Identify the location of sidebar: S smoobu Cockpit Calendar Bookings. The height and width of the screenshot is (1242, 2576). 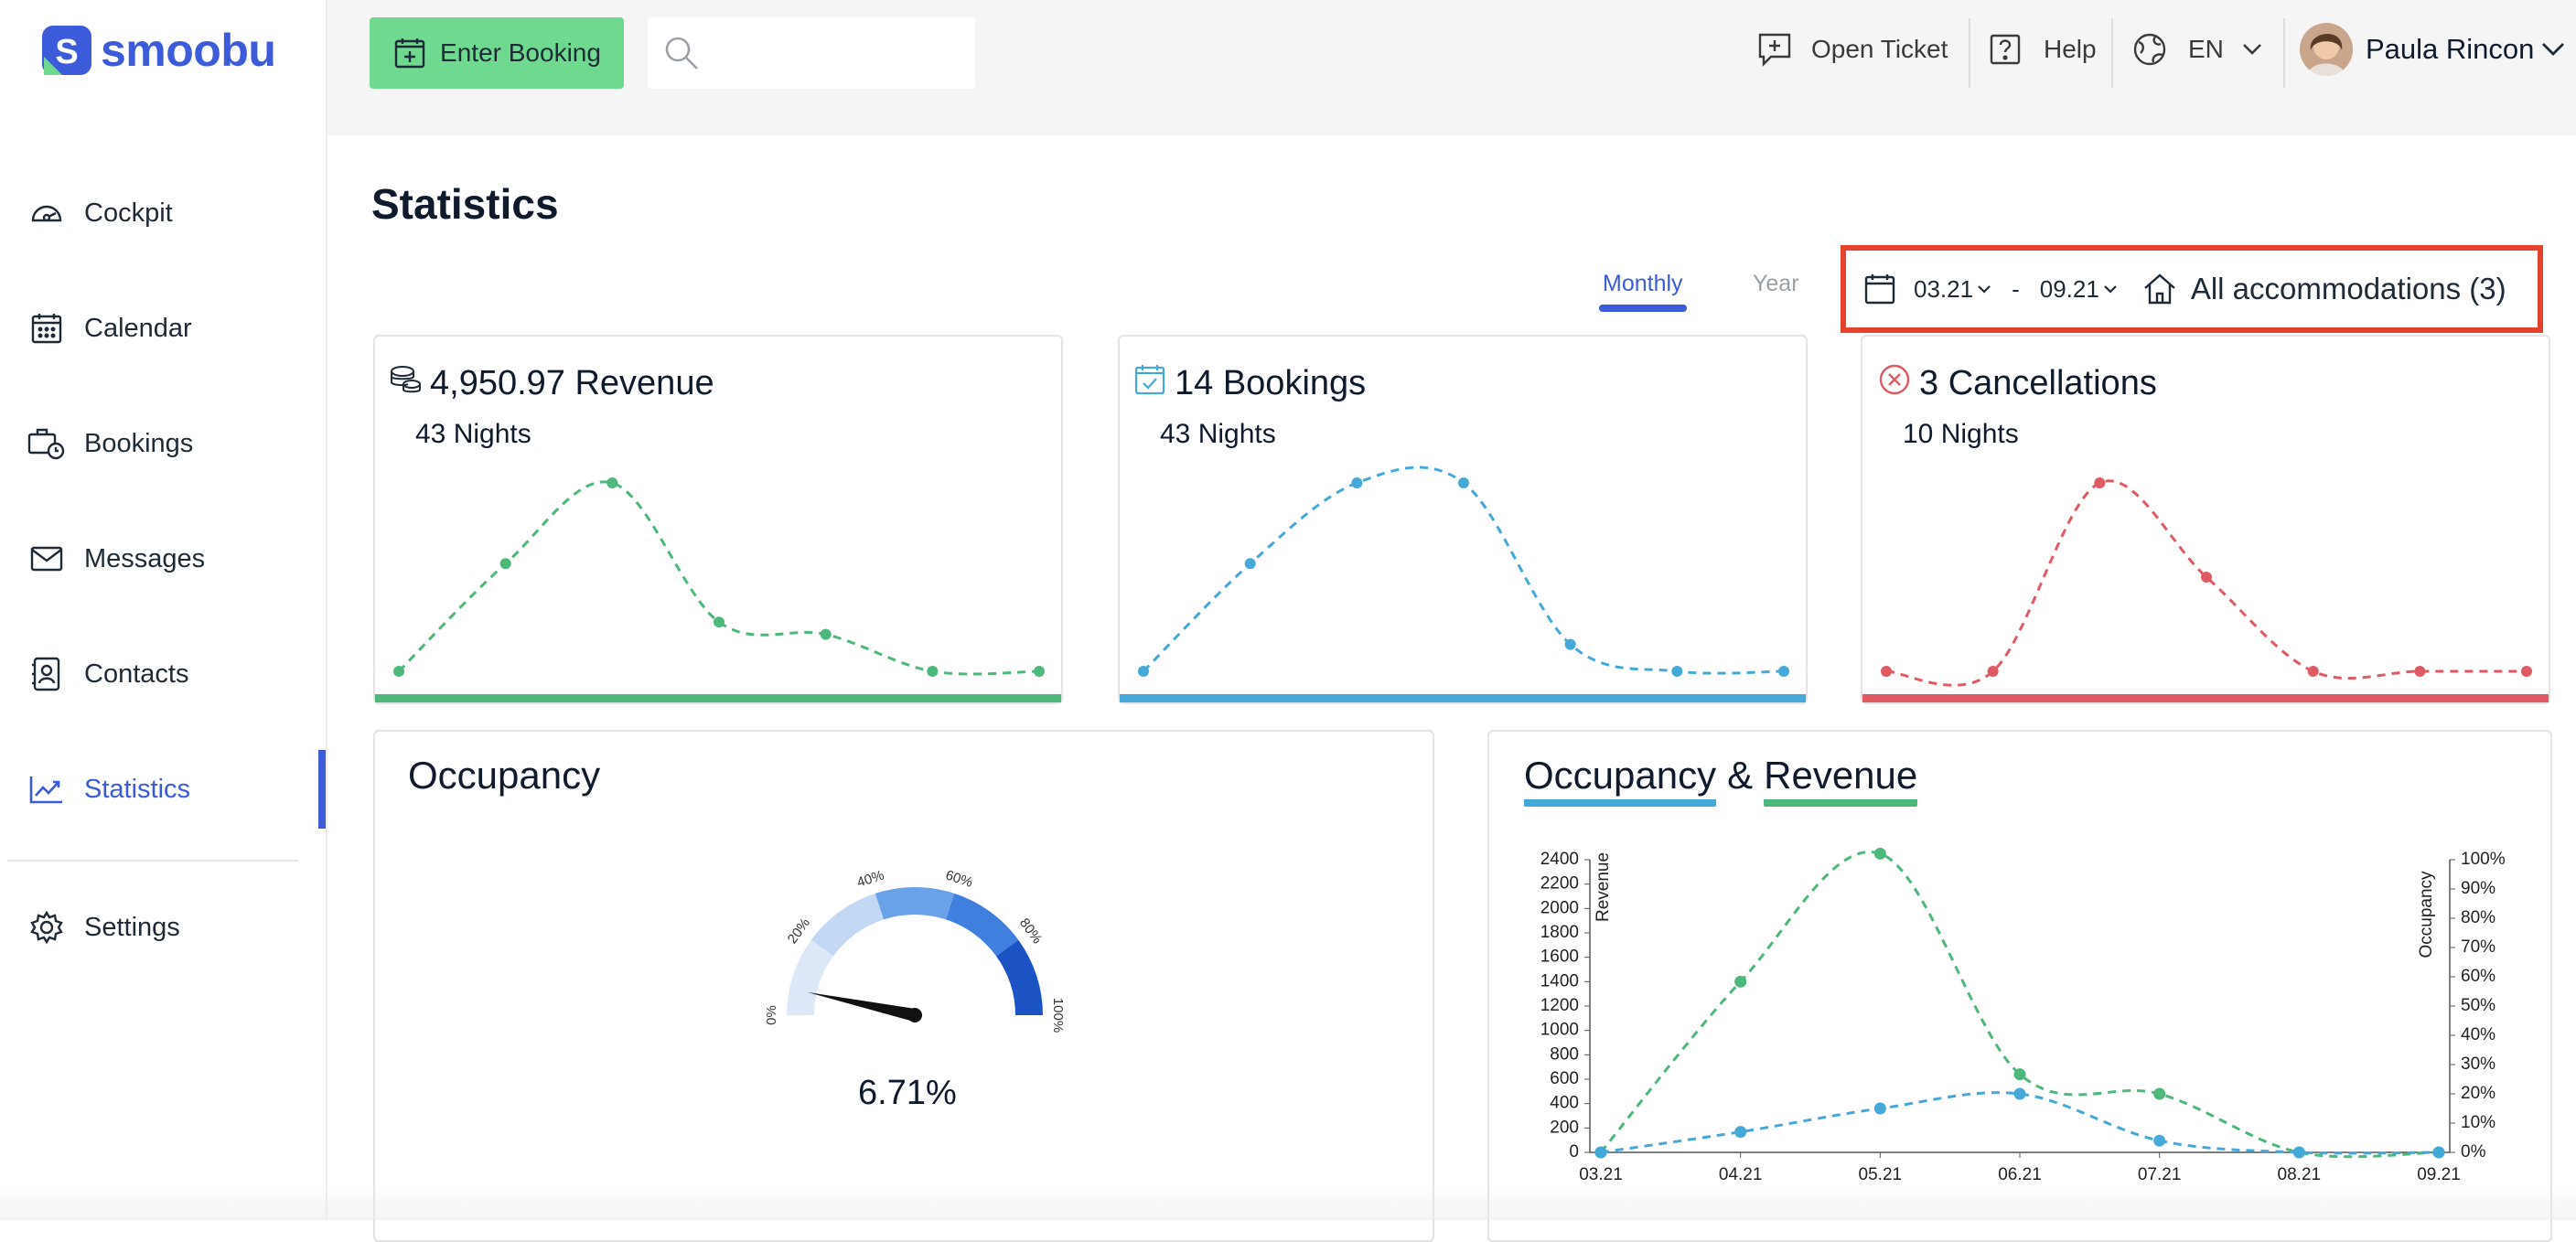
(163, 610).